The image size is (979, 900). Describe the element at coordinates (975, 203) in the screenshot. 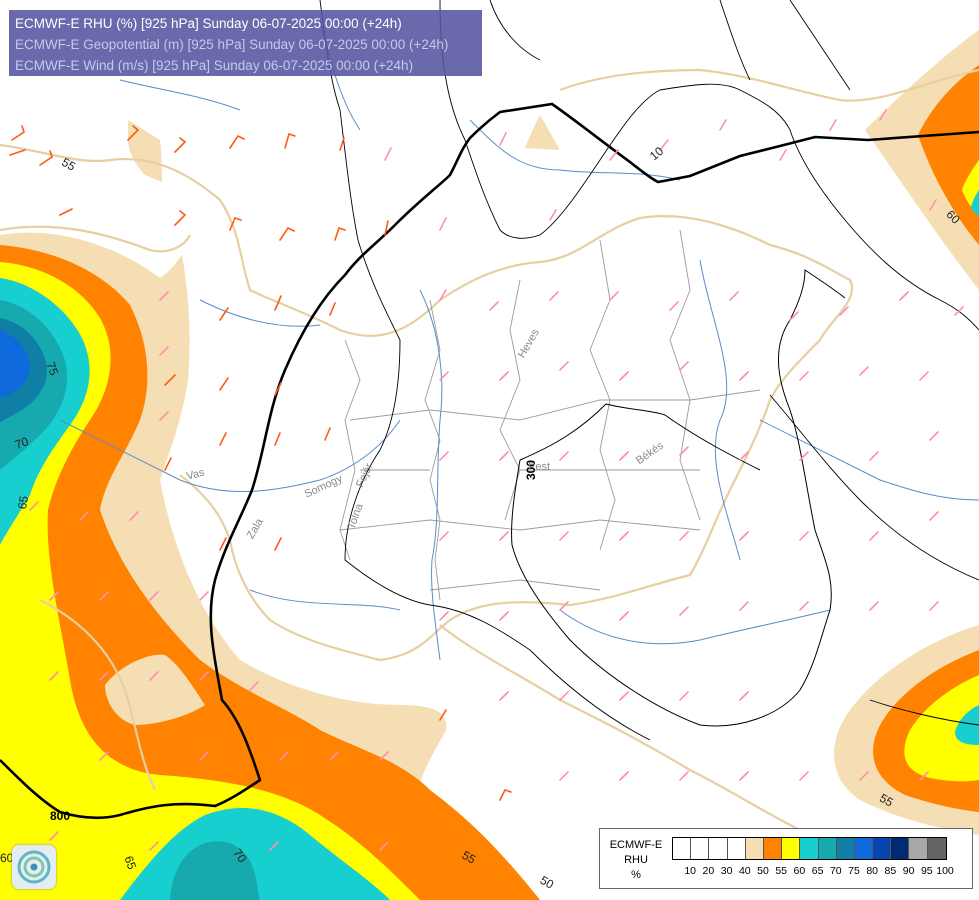

I see `rhu-65-ne` at that location.